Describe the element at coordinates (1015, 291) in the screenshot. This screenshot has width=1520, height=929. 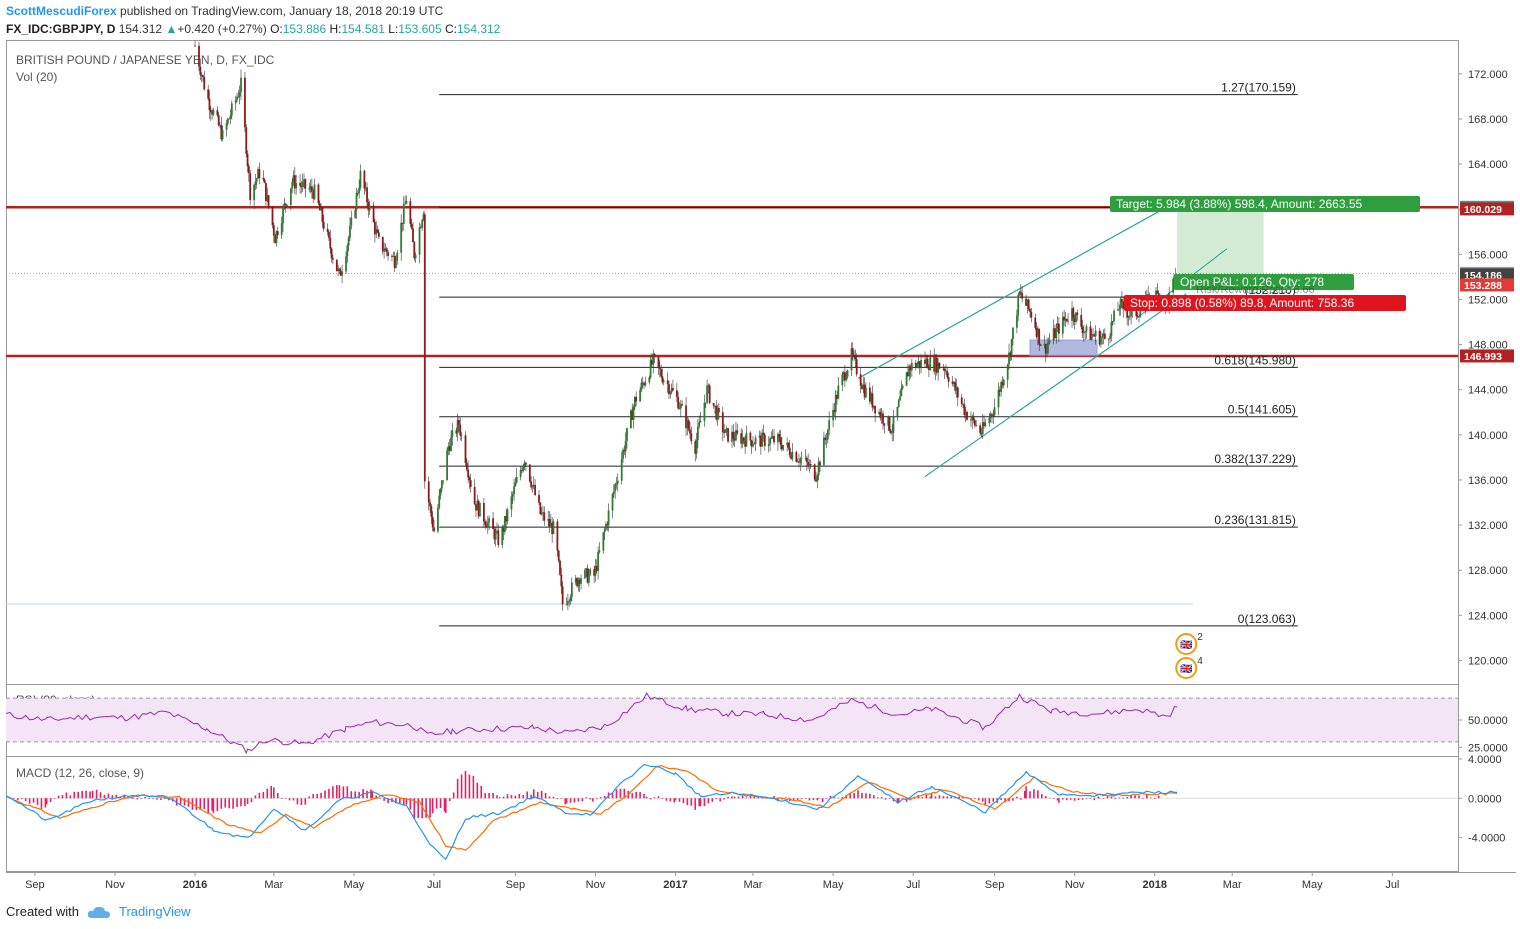
I see `channel-upper-line` at that location.